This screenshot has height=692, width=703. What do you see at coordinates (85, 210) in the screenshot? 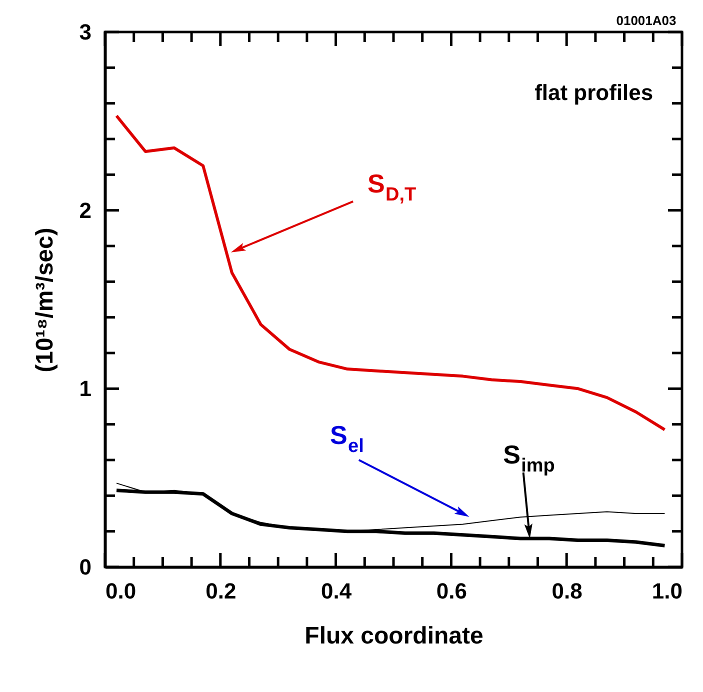
I see `y-tick-label: 2` at bounding box center [85, 210].